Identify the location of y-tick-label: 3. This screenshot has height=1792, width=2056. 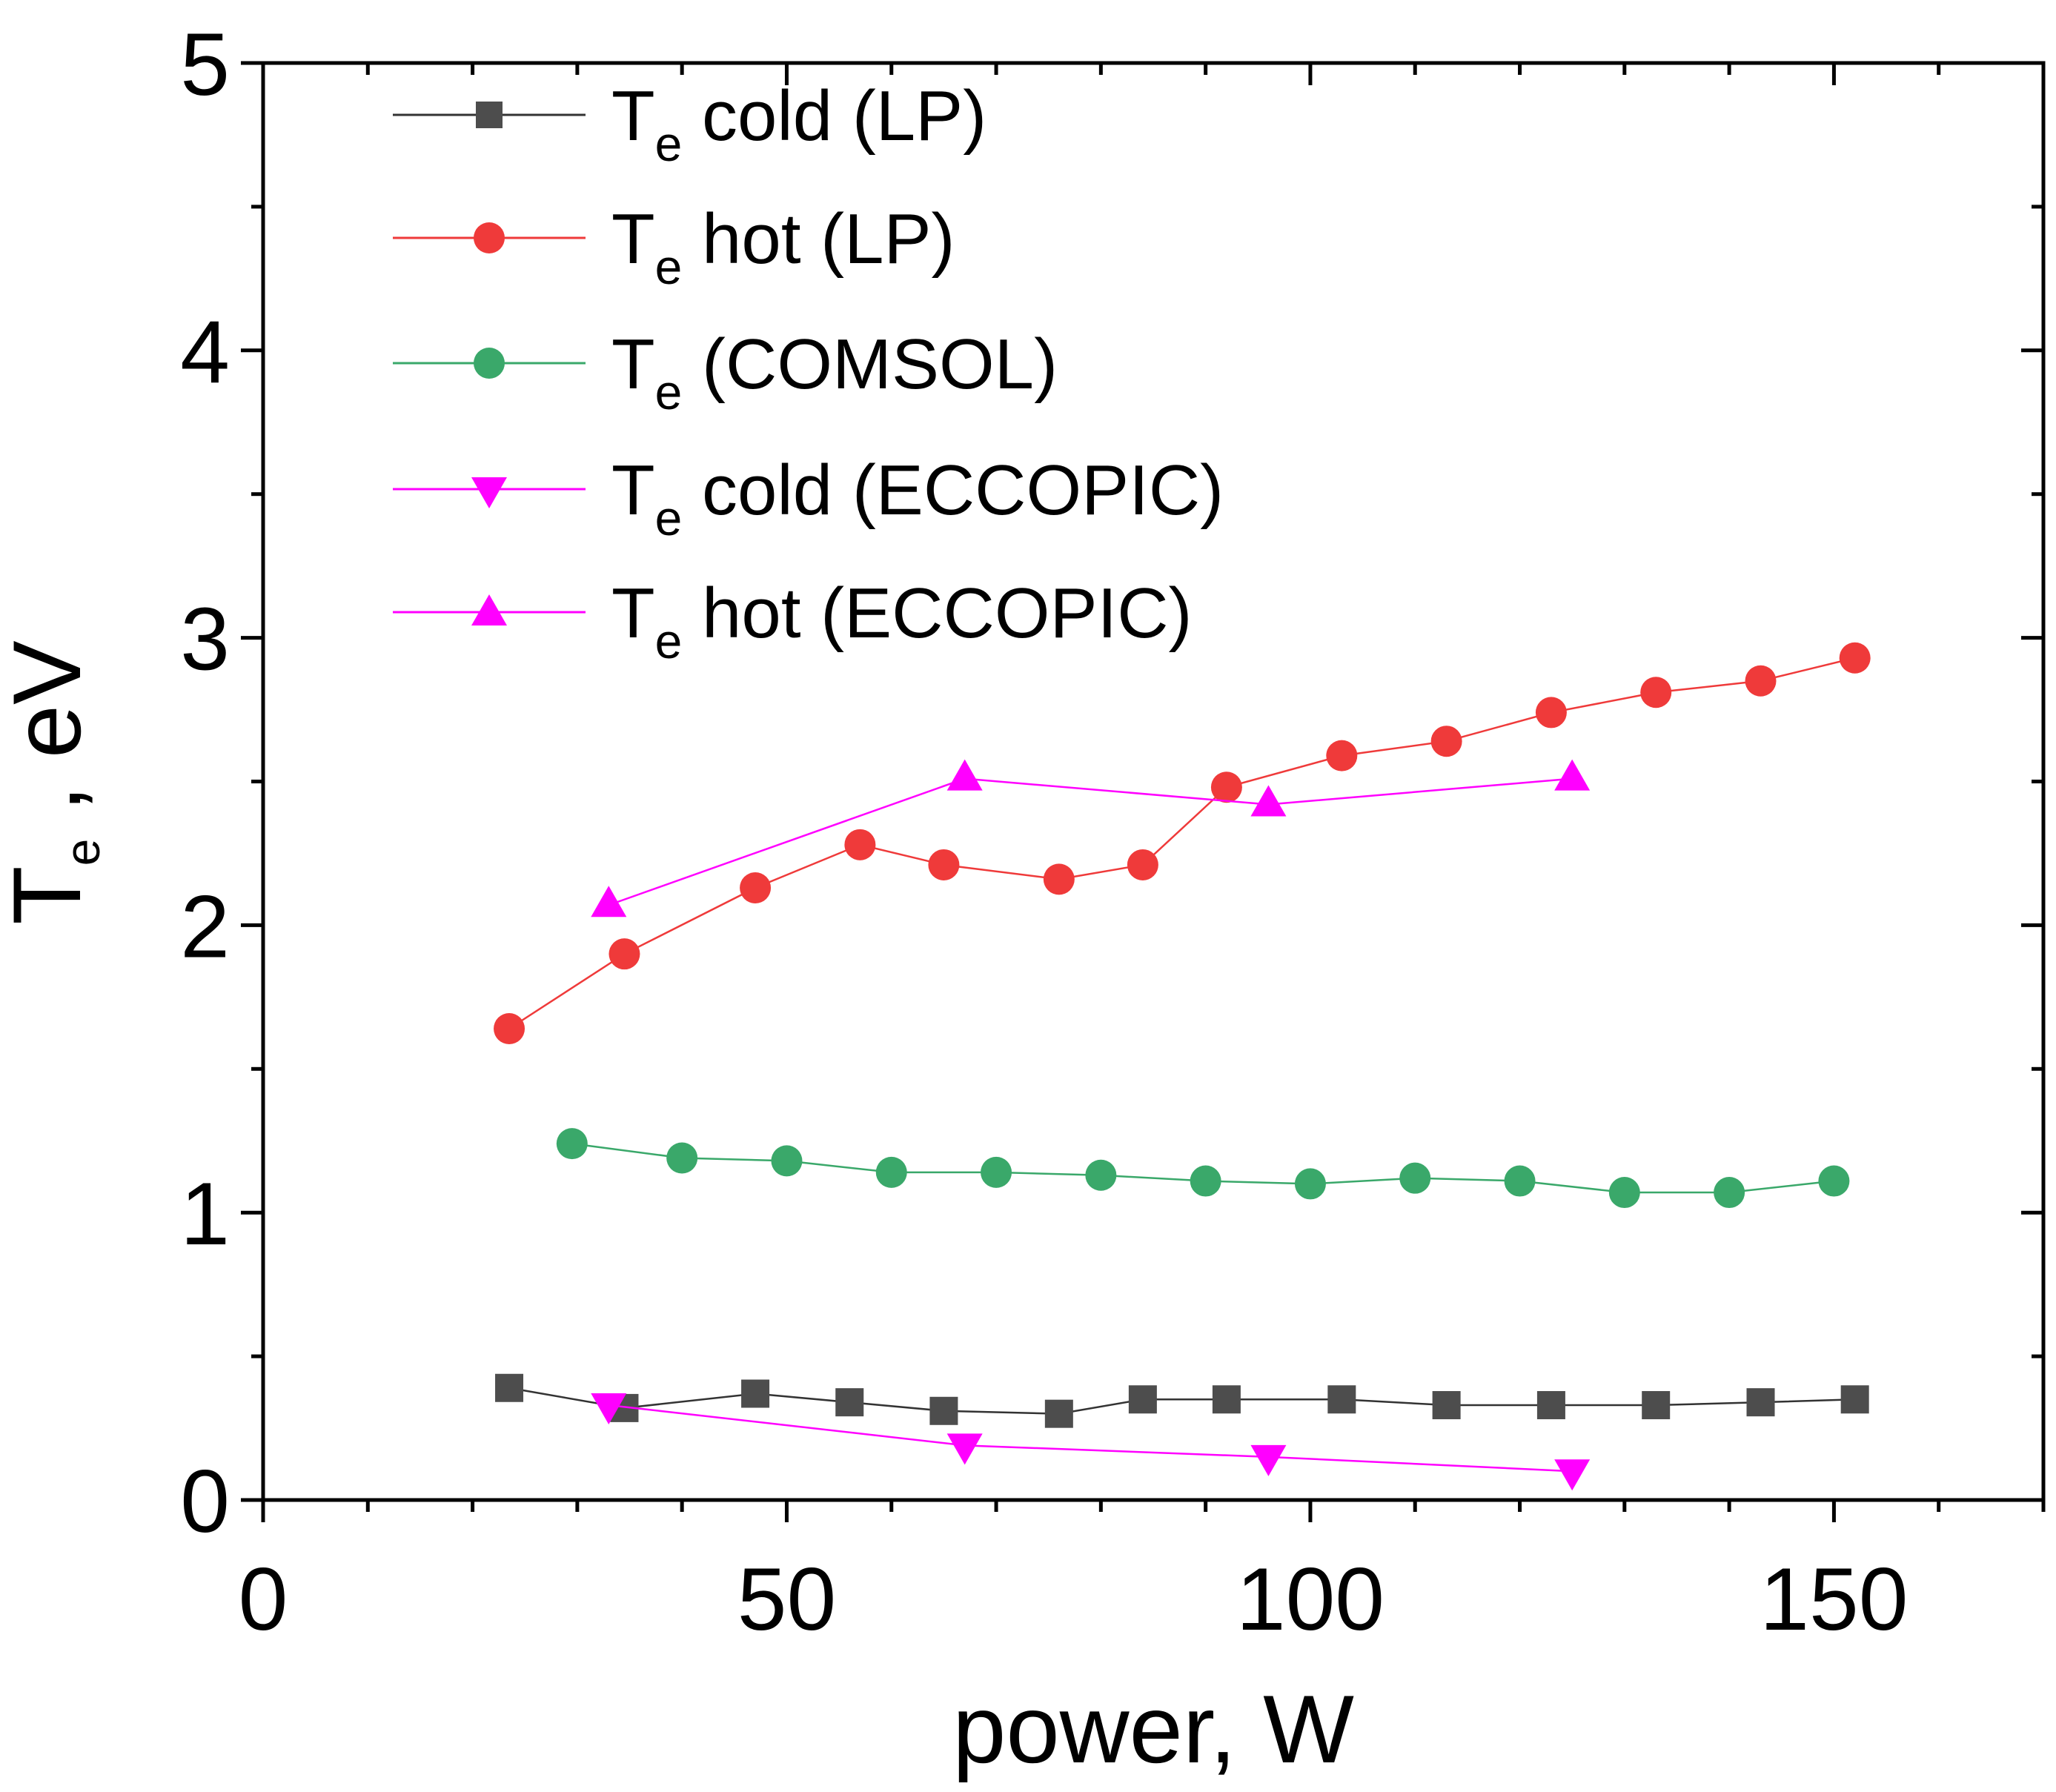
(205, 640).